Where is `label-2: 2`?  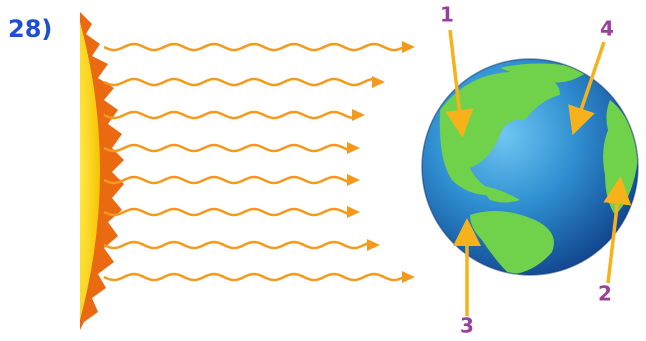 label-2: 2 is located at coordinates (605, 294).